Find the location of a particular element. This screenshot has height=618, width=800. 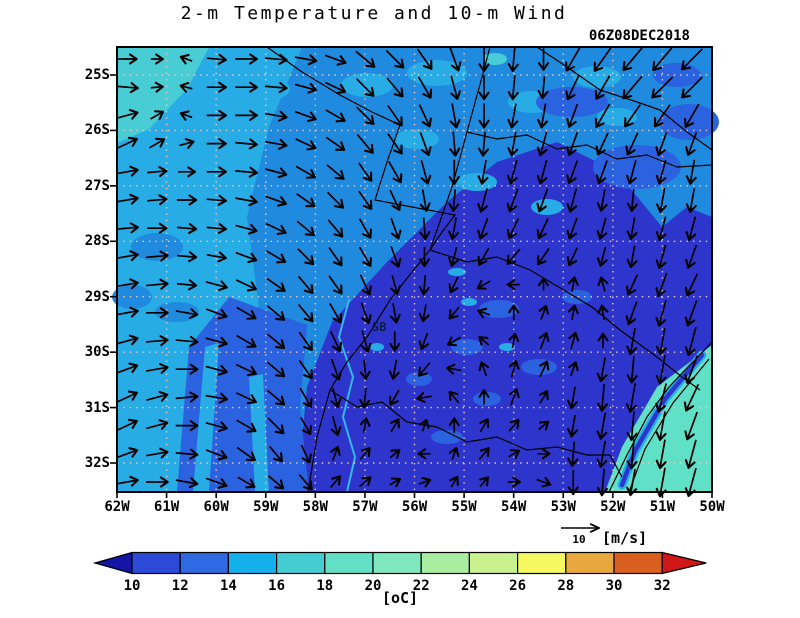

x-tick-label: 55W is located at coordinates (464, 507).